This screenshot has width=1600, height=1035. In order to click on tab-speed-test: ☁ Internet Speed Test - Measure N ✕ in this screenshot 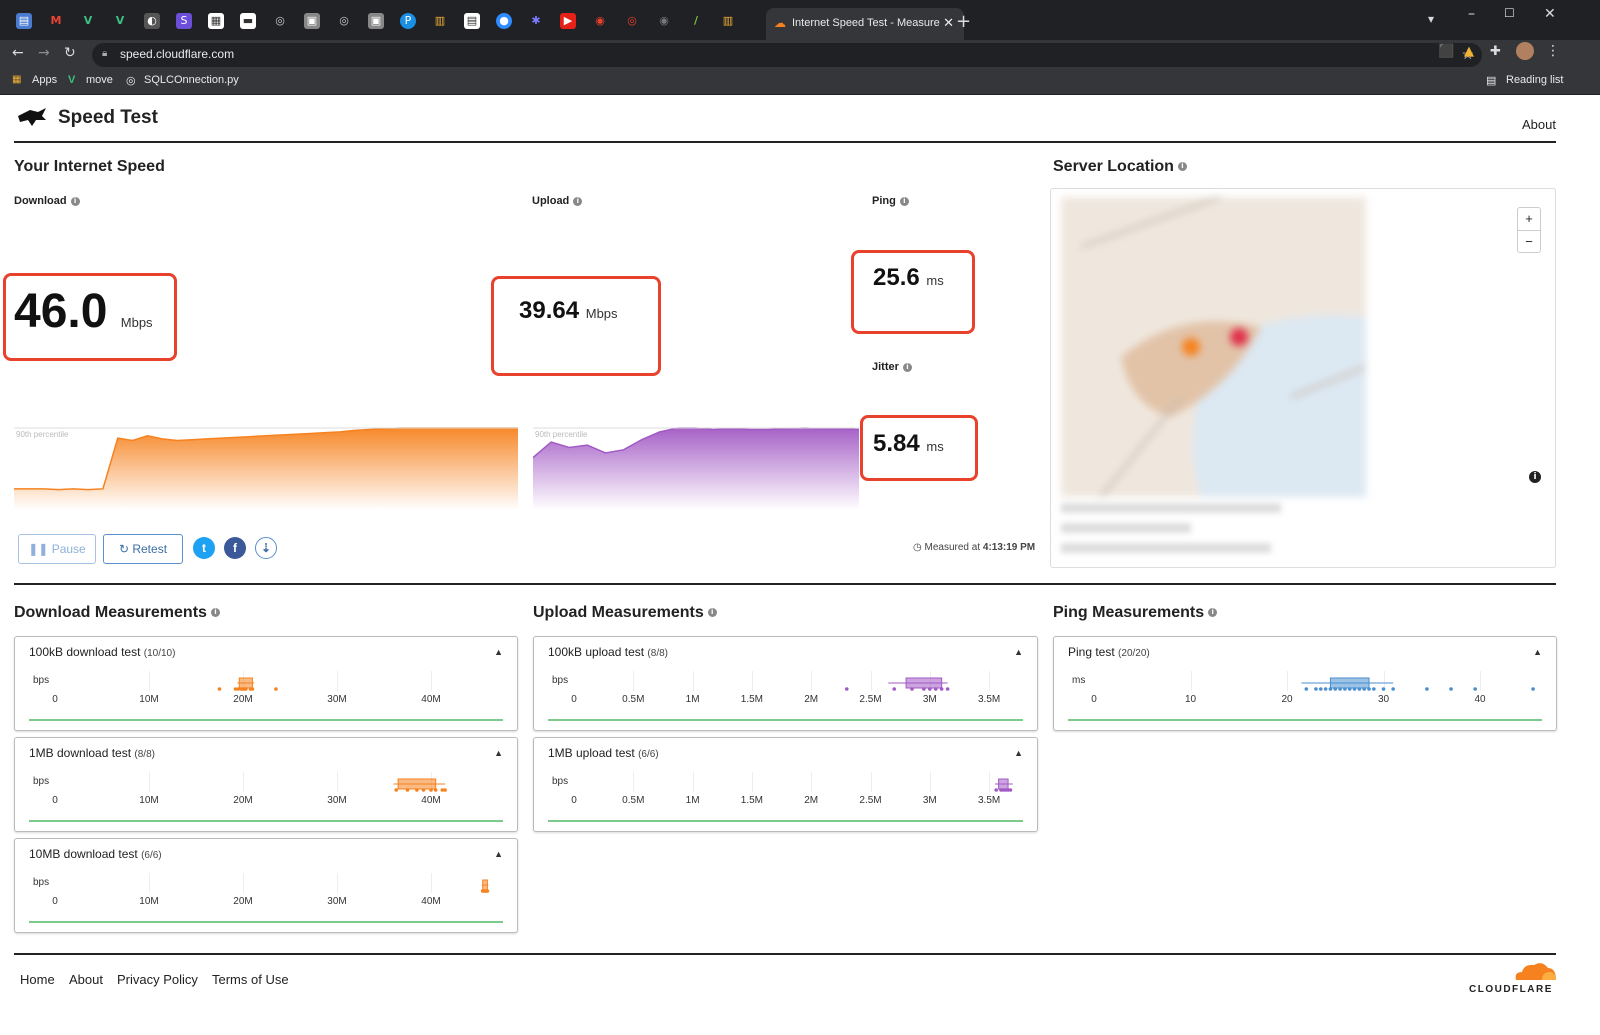, I will do `click(865, 24)`.